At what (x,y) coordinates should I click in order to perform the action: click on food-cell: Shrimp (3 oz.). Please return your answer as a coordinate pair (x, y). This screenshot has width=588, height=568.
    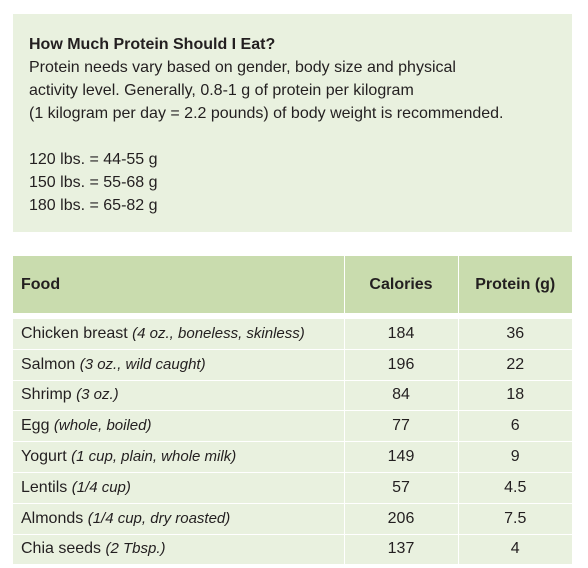
    Looking at the image, I should click on (179, 396).